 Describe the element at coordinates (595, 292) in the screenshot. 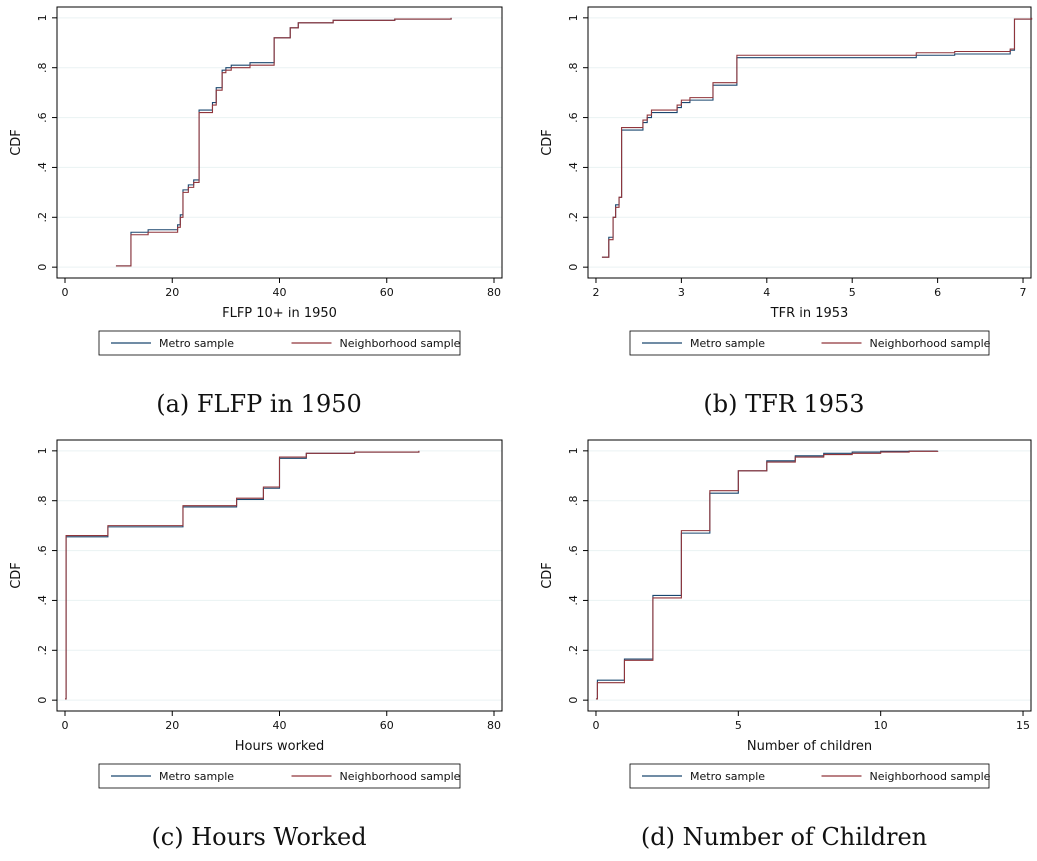

I see `x-tick-label: 2` at that location.